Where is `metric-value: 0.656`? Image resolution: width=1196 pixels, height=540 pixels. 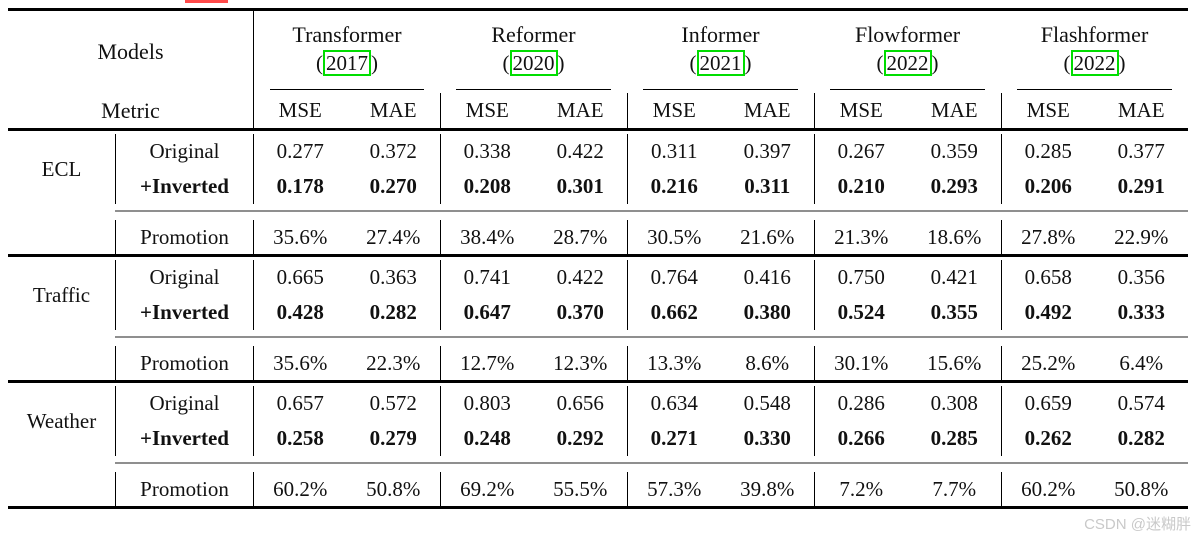 metric-value: 0.656 is located at coordinates (580, 403).